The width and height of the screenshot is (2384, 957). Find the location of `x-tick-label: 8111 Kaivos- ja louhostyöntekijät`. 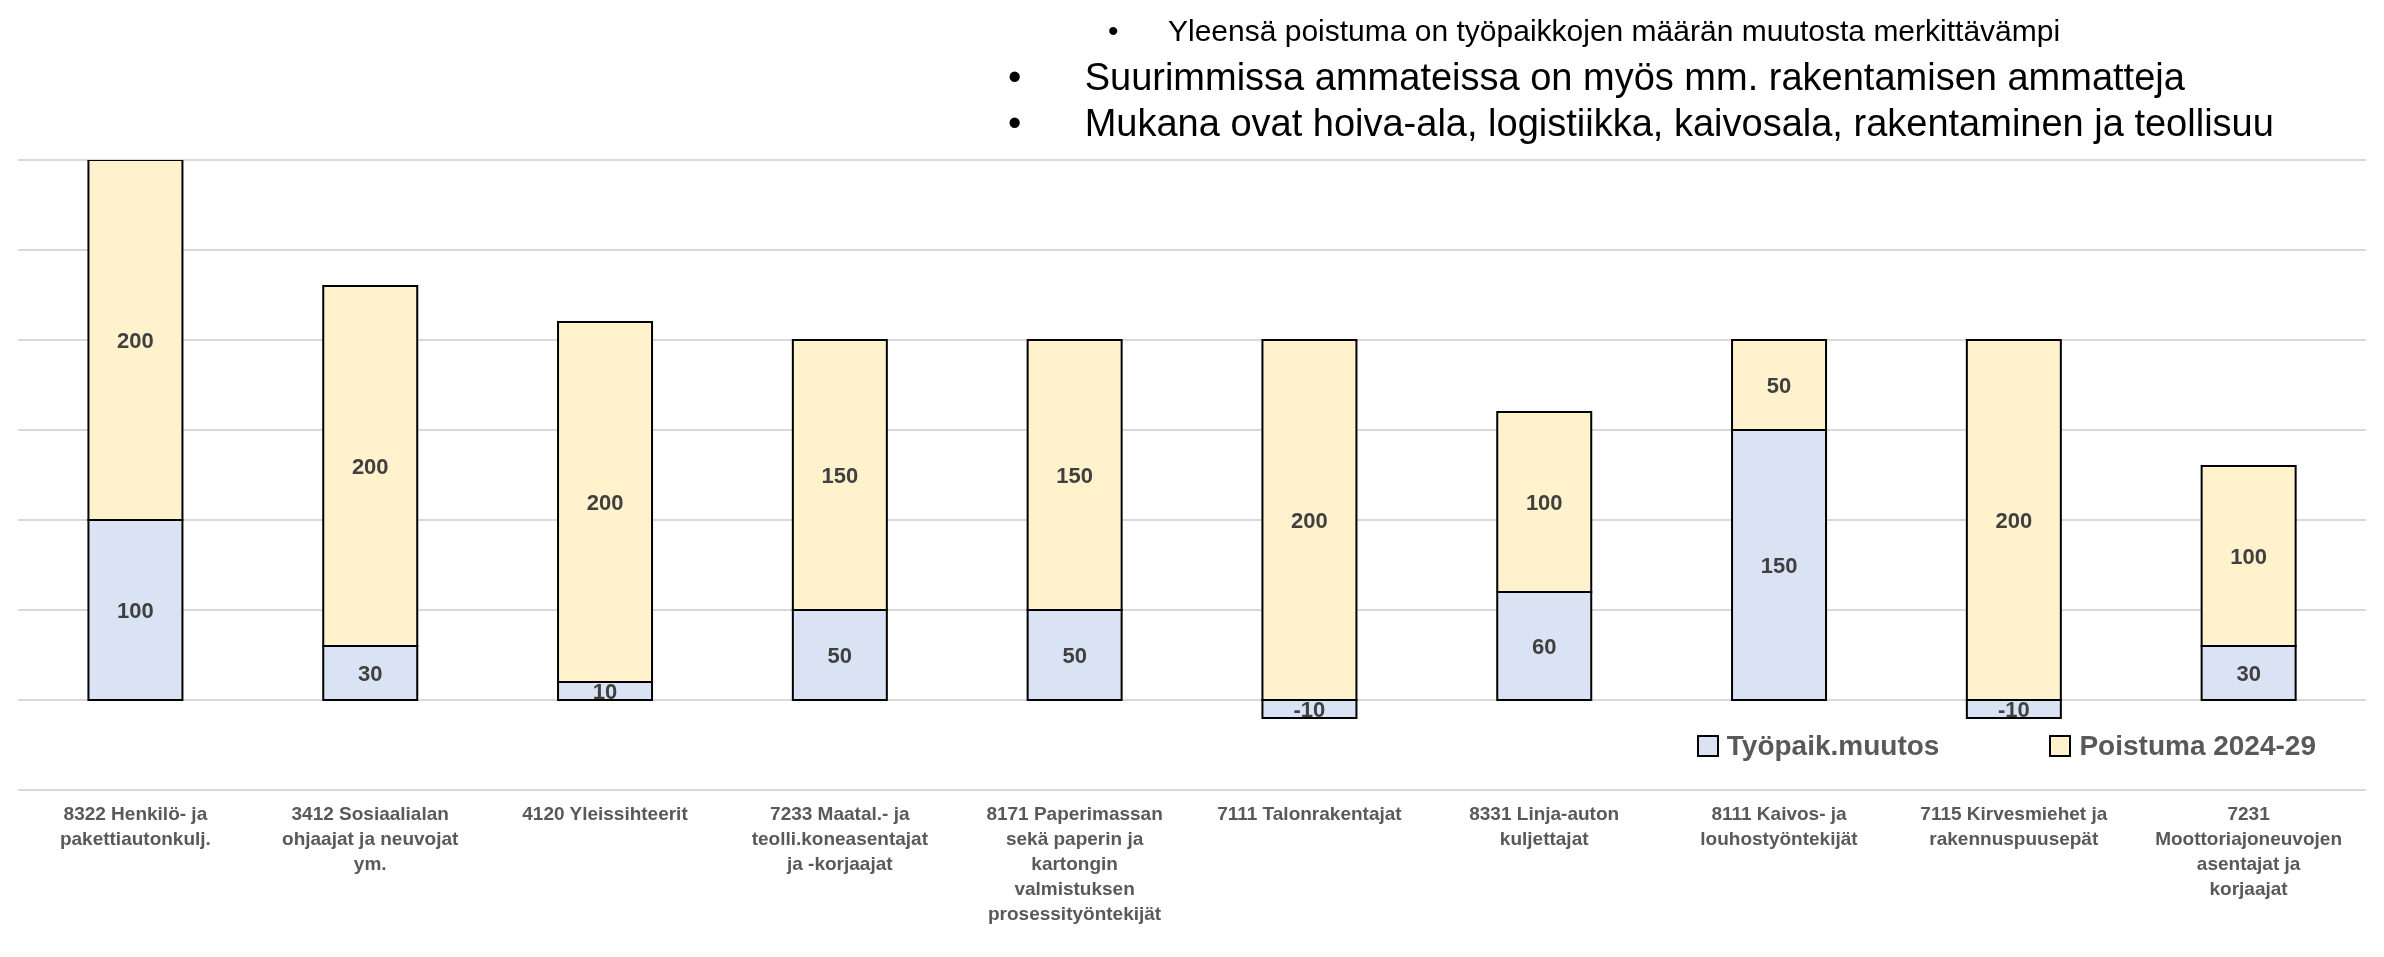

x-tick-label: 8111 Kaivos- ja louhostyöntekijät is located at coordinates (1779, 826).